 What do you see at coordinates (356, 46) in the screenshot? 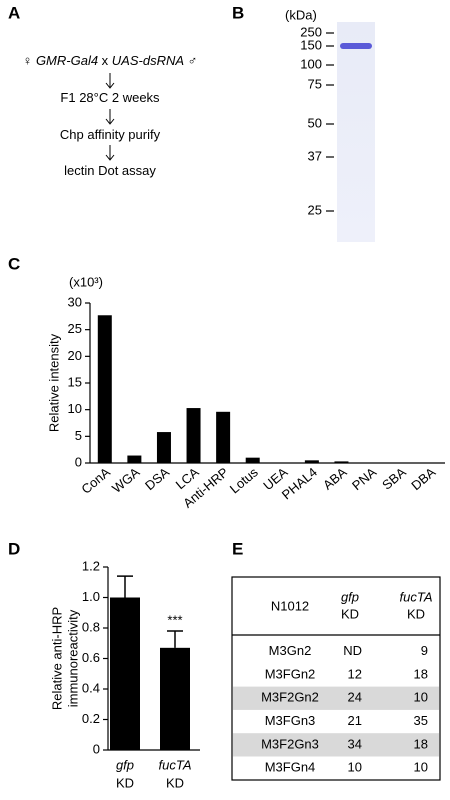
I see `gel-band` at bounding box center [356, 46].